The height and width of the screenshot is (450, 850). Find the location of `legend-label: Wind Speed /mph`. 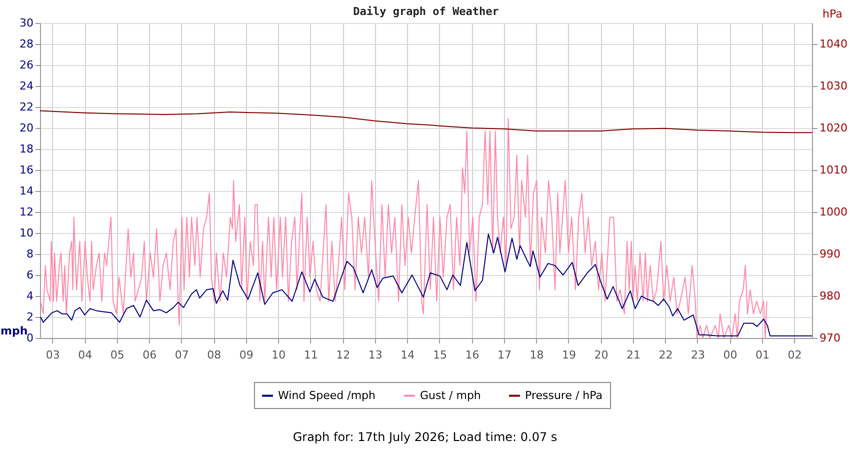

legend-label: Wind Speed /mph is located at coordinates (327, 395).